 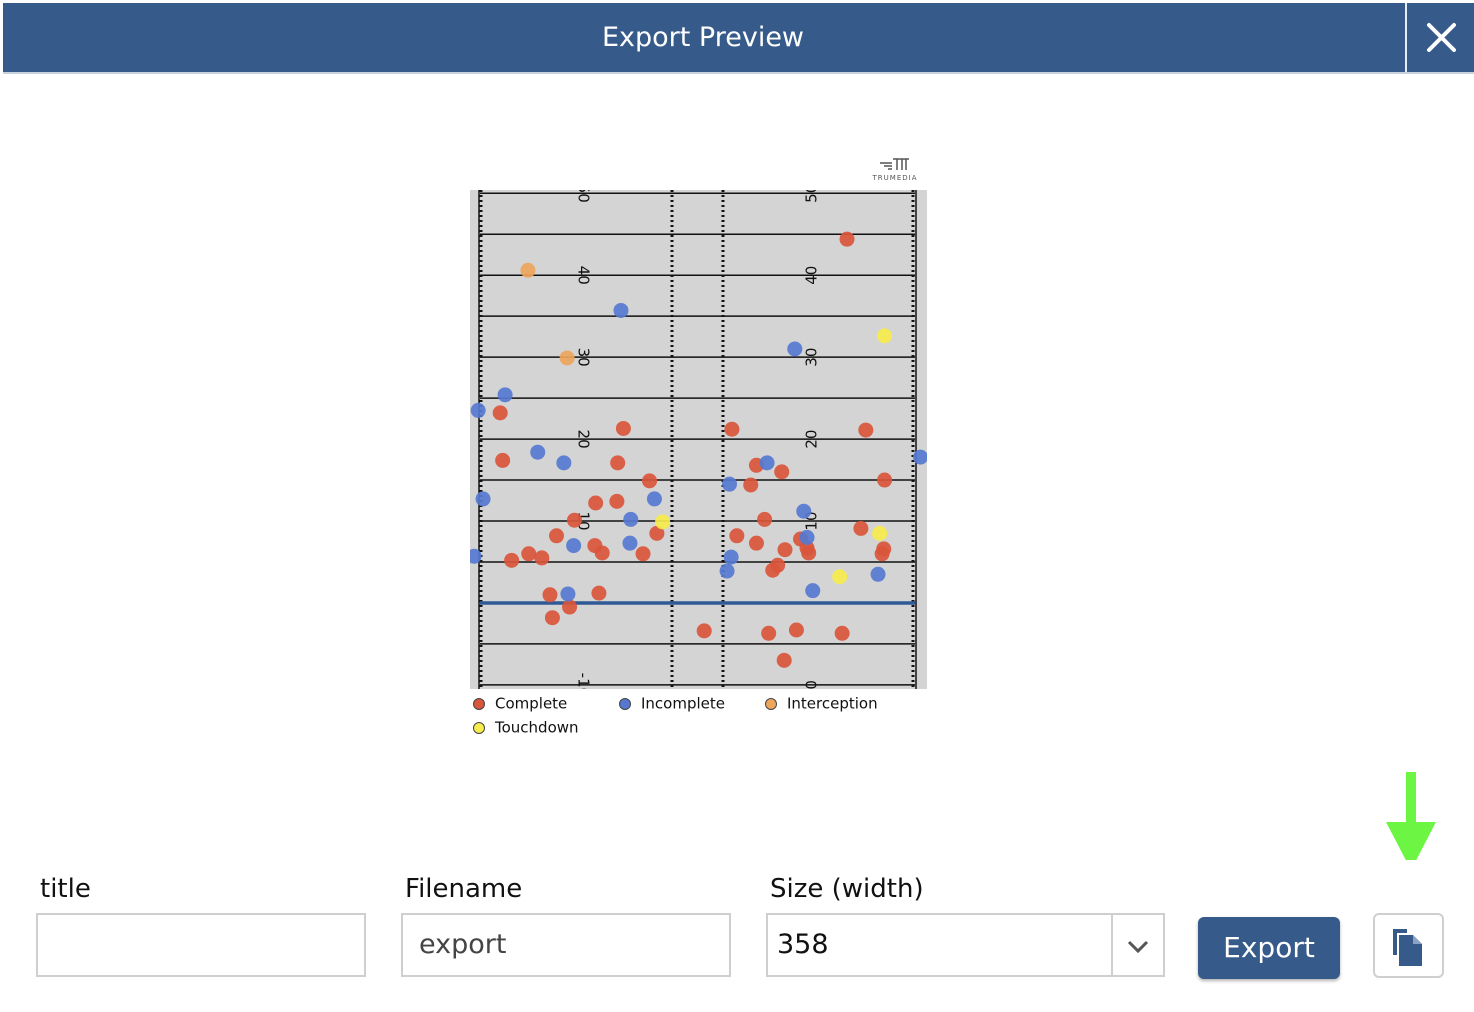 What do you see at coordinates (584, 193) in the screenshot?
I see `y-tick-label: 50` at bounding box center [584, 193].